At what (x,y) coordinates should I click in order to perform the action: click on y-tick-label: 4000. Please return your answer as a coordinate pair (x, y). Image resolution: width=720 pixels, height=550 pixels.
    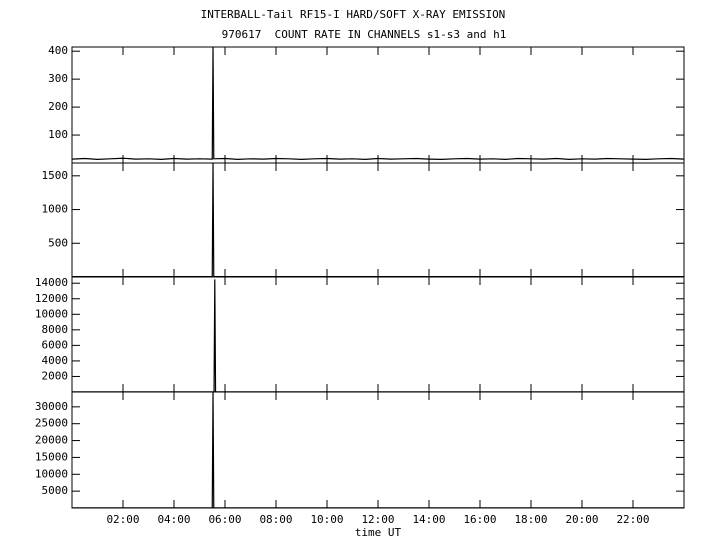
    Looking at the image, I should click on (55, 360).